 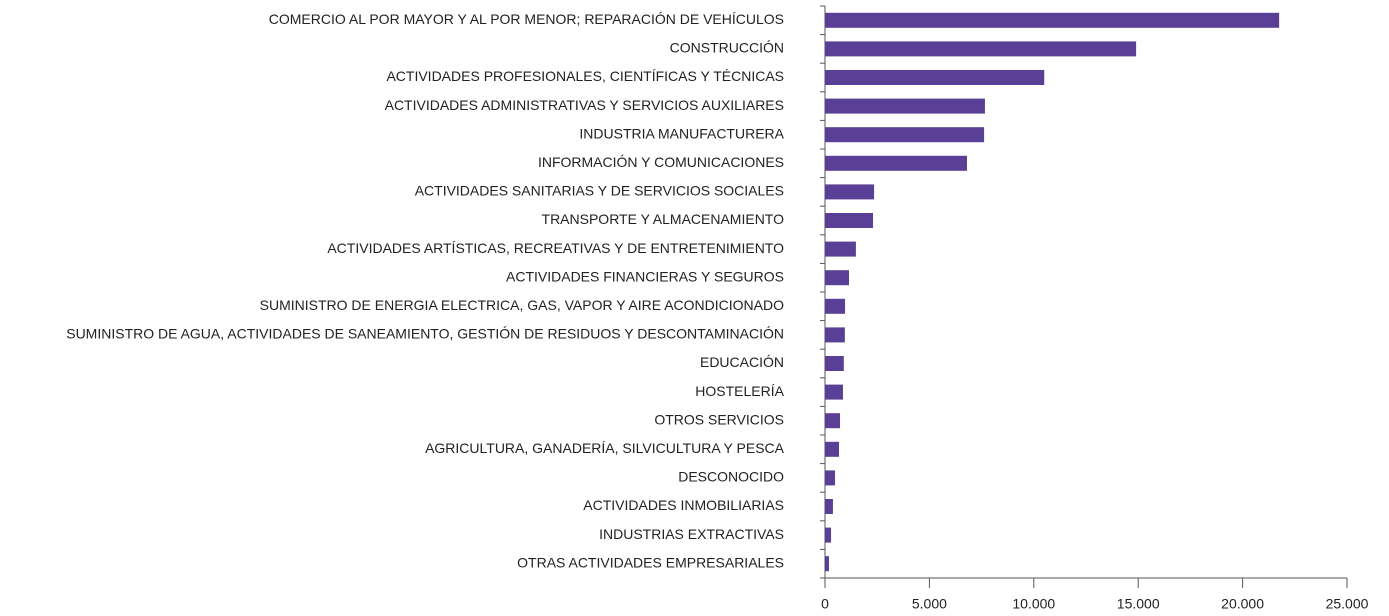 What do you see at coordinates (1033, 604) in the screenshot?
I see `x-tick-label: 10.000` at bounding box center [1033, 604].